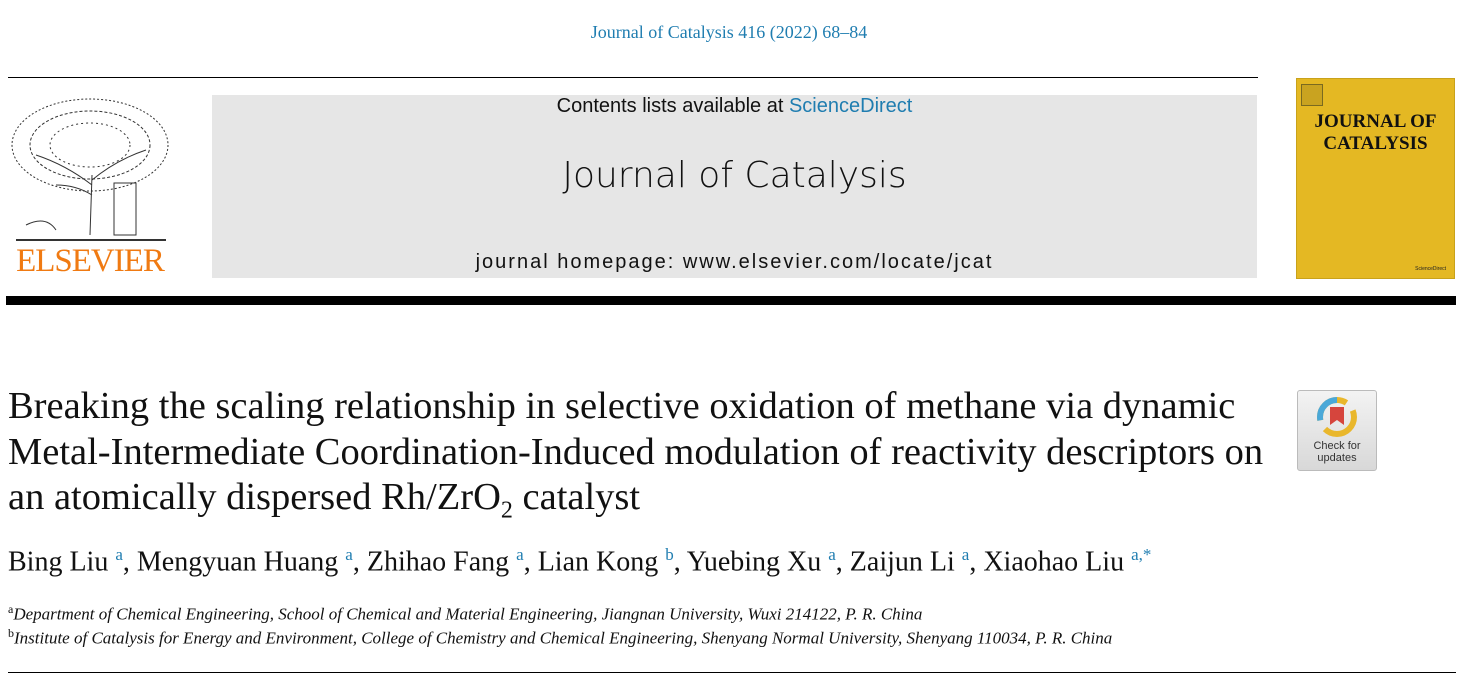 Image resolution: width=1462 pixels, height=688 pixels. I want to click on tree-icon, so click(90, 169).